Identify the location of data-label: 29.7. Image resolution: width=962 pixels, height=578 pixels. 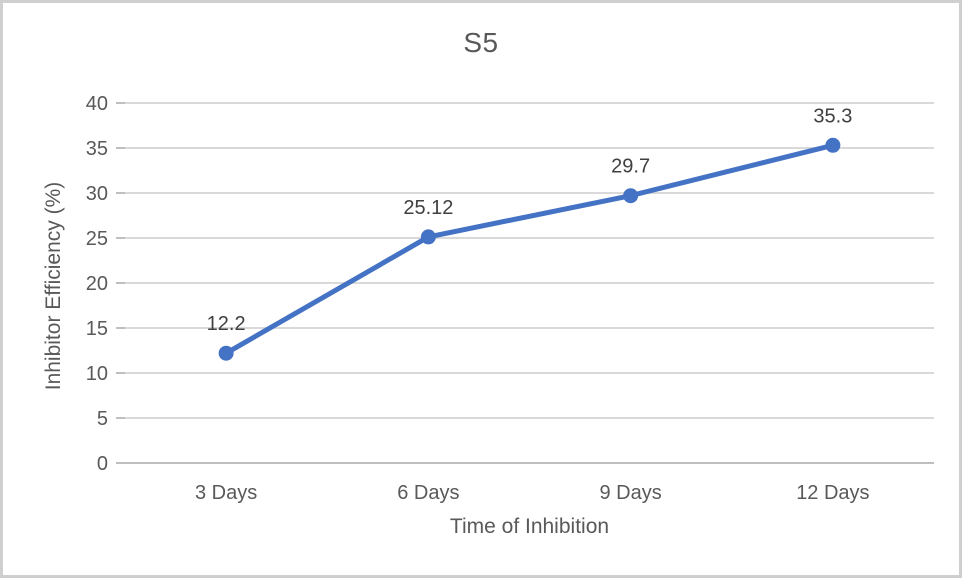
(630, 167).